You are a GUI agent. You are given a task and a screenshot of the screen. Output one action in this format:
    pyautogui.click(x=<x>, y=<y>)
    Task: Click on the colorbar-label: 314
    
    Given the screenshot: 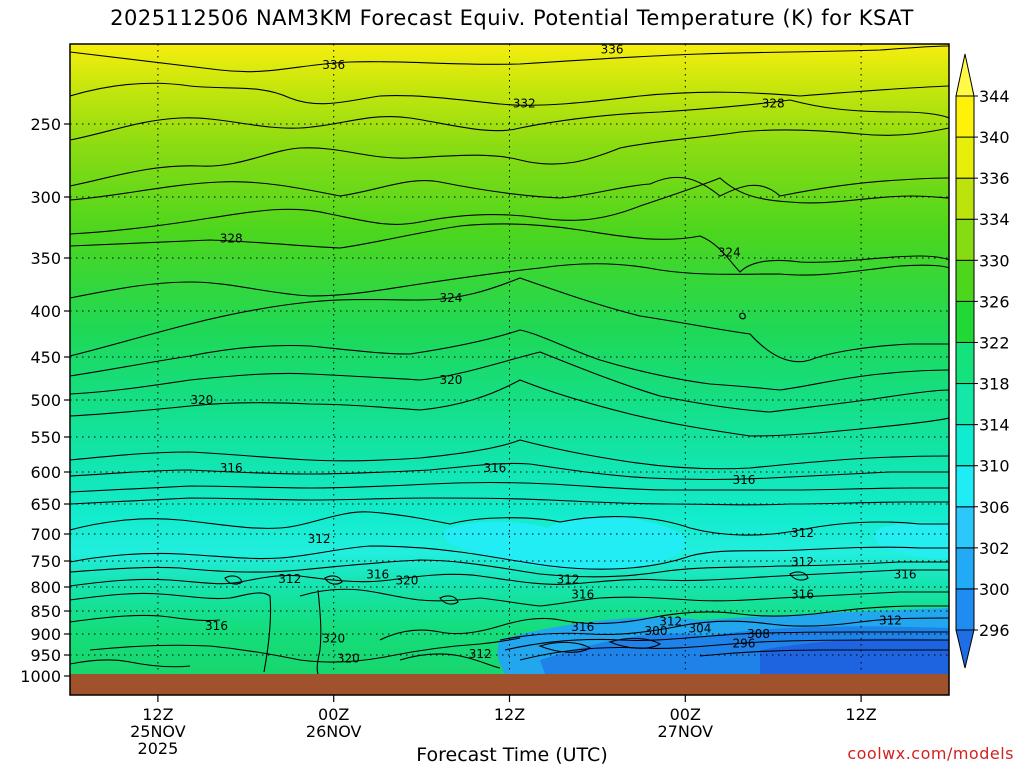 What is the action you would take?
    pyautogui.click(x=994, y=425)
    